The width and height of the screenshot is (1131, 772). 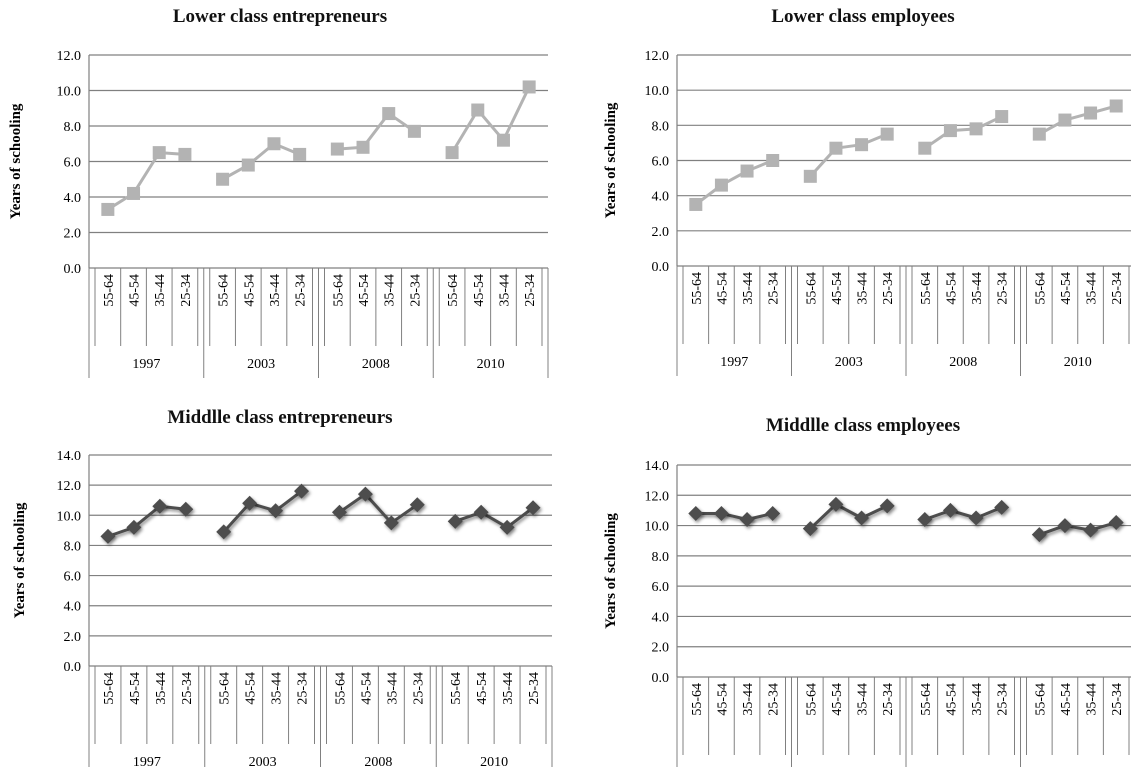 What do you see at coordinates (661, 557) in the screenshot?
I see `y-tick-label: 8.0` at bounding box center [661, 557].